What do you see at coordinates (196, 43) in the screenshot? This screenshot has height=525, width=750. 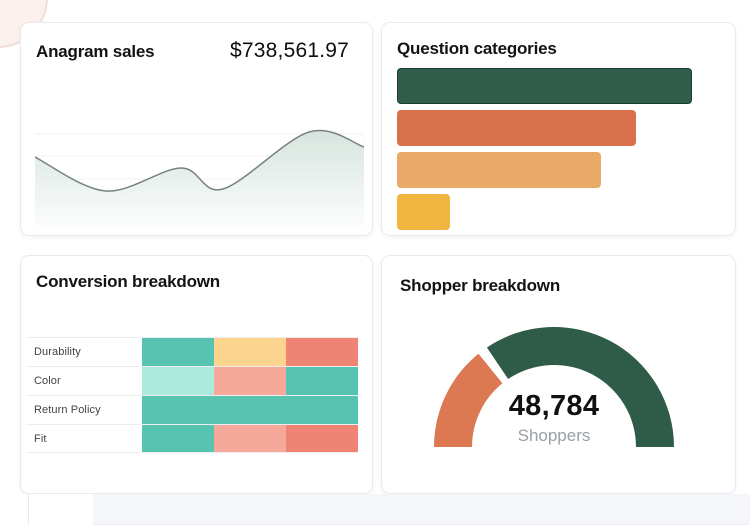 I see `sales-card-header: Anagram sales $738,561.97` at bounding box center [196, 43].